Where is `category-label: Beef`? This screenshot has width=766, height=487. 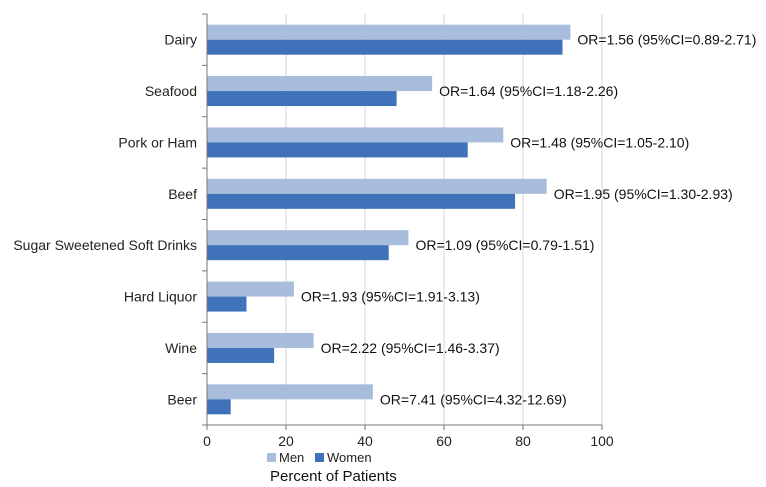 category-label: Beef is located at coordinates (182, 194).